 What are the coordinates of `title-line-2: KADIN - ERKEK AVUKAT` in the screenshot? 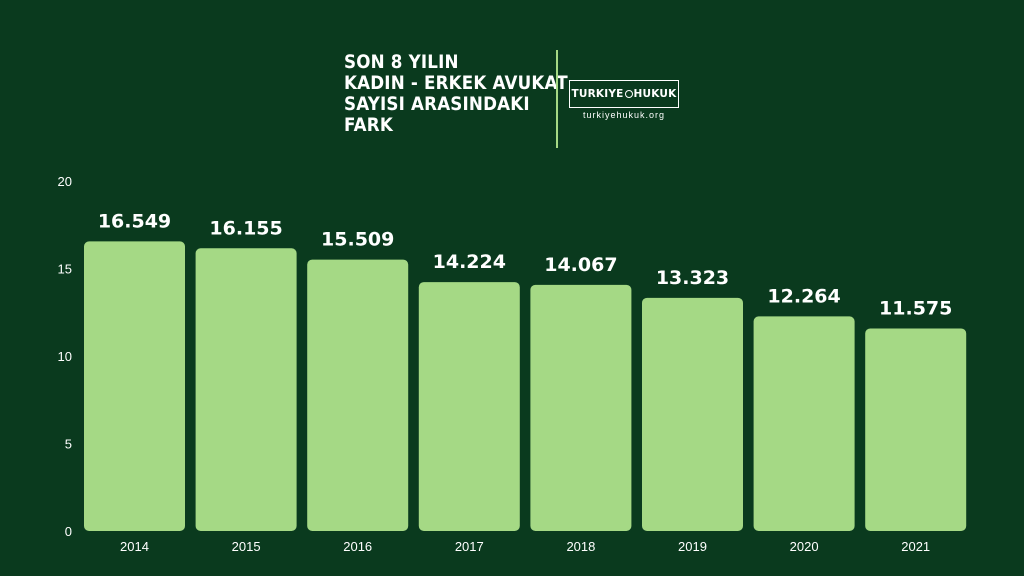 It's located at (456, 83).